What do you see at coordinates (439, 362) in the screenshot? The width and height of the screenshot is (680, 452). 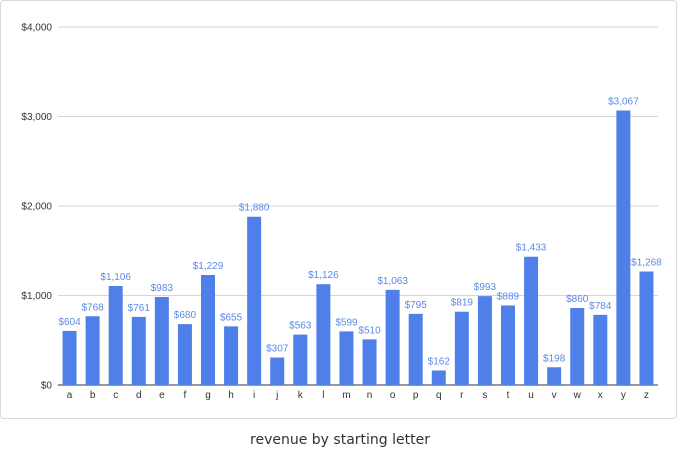 I see `data-label-q: $162` at bounding box center [439, 362].